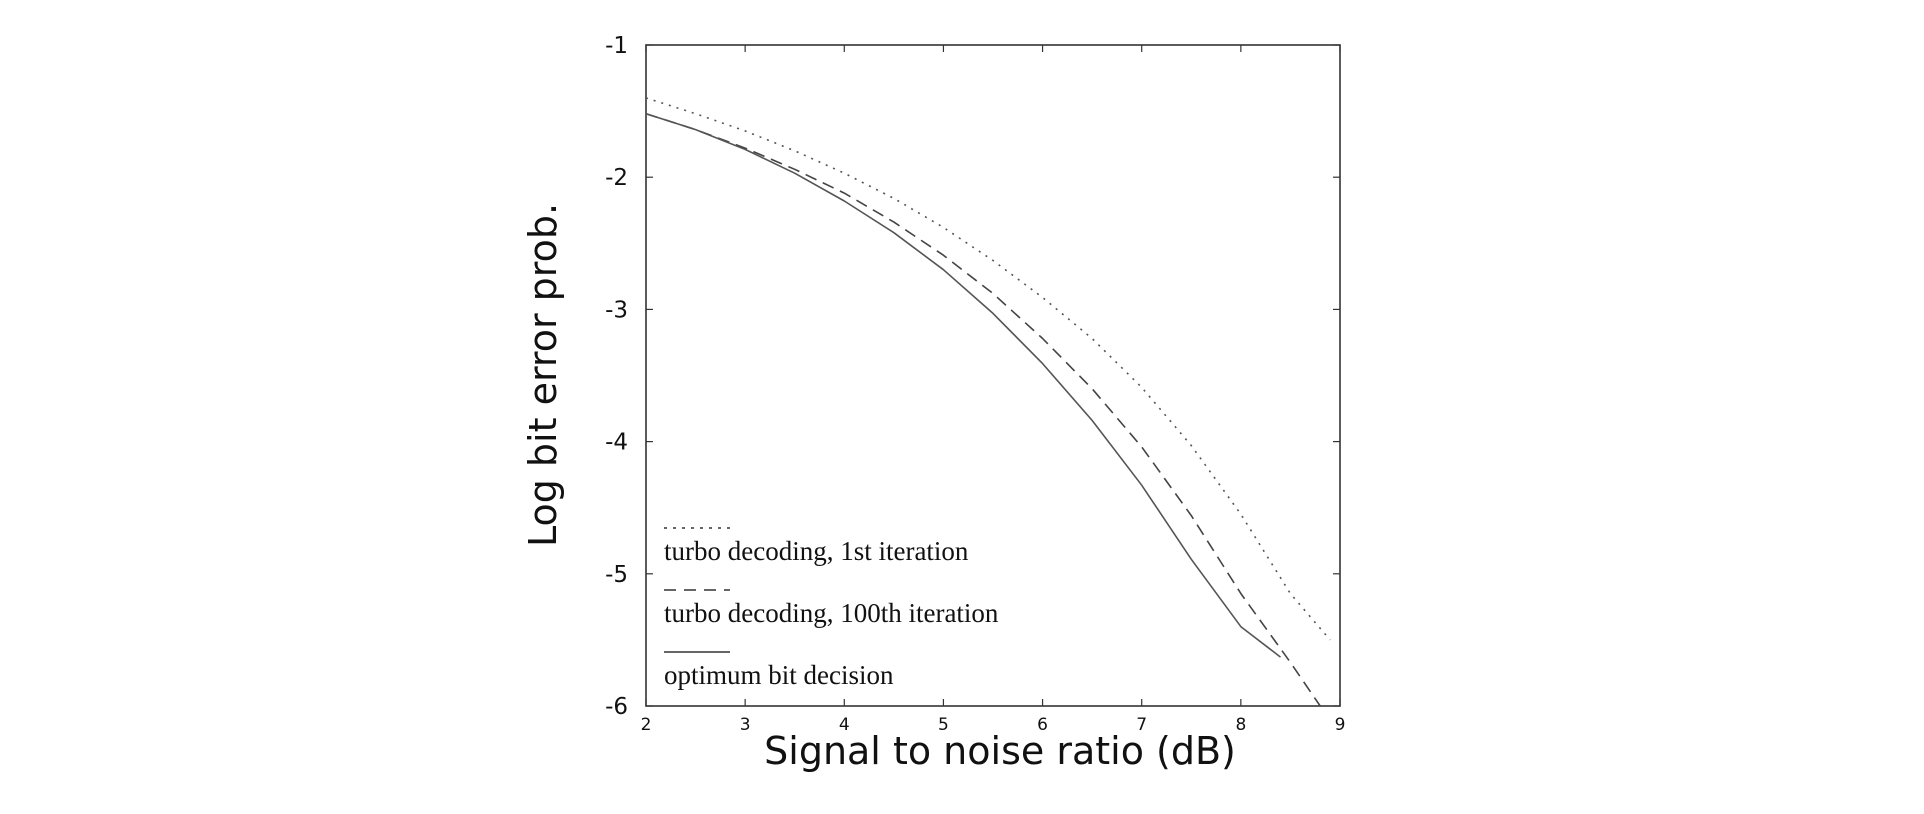  Describe the element at coordinates (1340, 725) in the screenshot. I see `x-tick-label: 9` at that location.